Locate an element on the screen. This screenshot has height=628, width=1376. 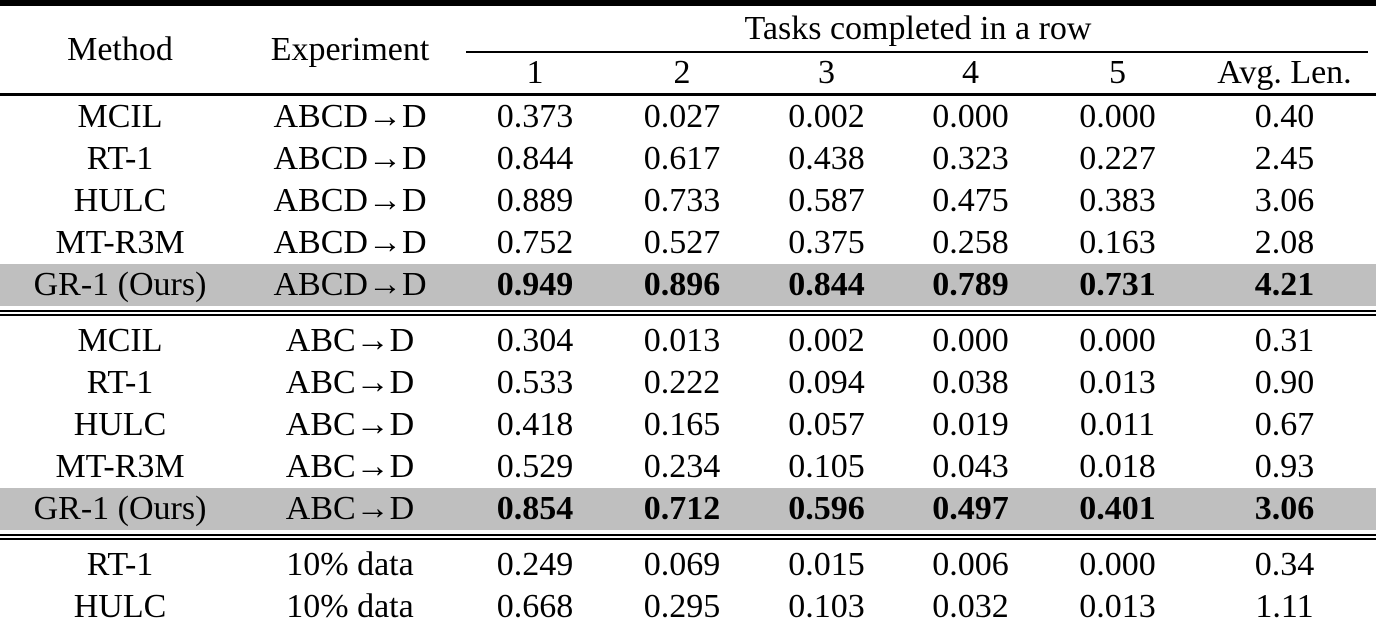
value-cell: 0.889 is located at coordinates (535, 200).